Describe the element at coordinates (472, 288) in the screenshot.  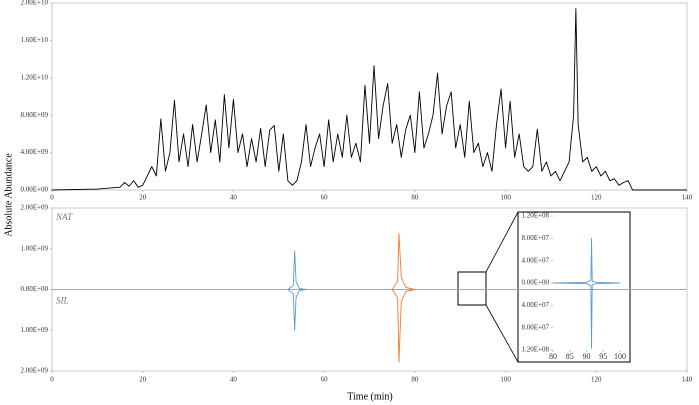
I see `zoom-box` at that location.